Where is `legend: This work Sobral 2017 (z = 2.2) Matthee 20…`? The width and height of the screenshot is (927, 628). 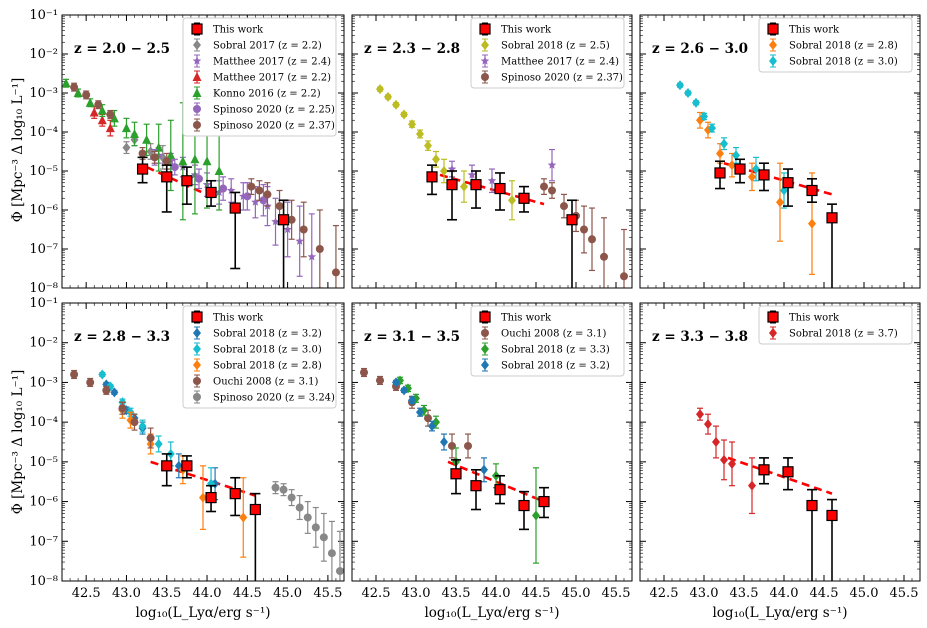
legend: This work Sobral 2017 (z = 2.2) Matthee 20… is located at coordinates (259, 77).